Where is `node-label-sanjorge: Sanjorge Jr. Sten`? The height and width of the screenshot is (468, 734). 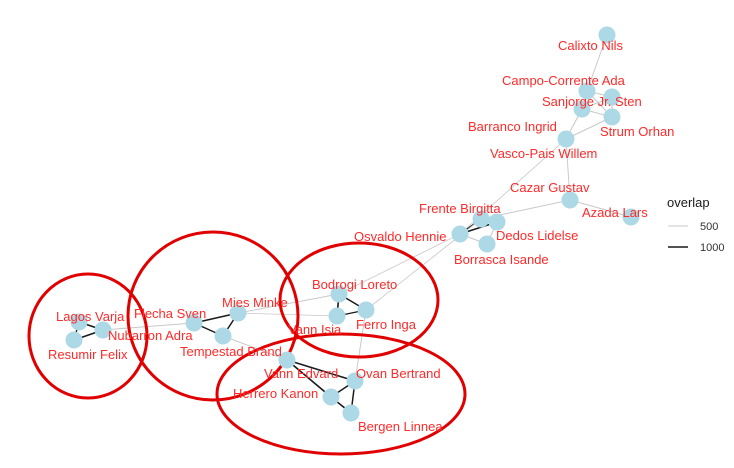
node-label-sanjorge: Sanjorge Jr. Sten is located at coordinates (592, 101).